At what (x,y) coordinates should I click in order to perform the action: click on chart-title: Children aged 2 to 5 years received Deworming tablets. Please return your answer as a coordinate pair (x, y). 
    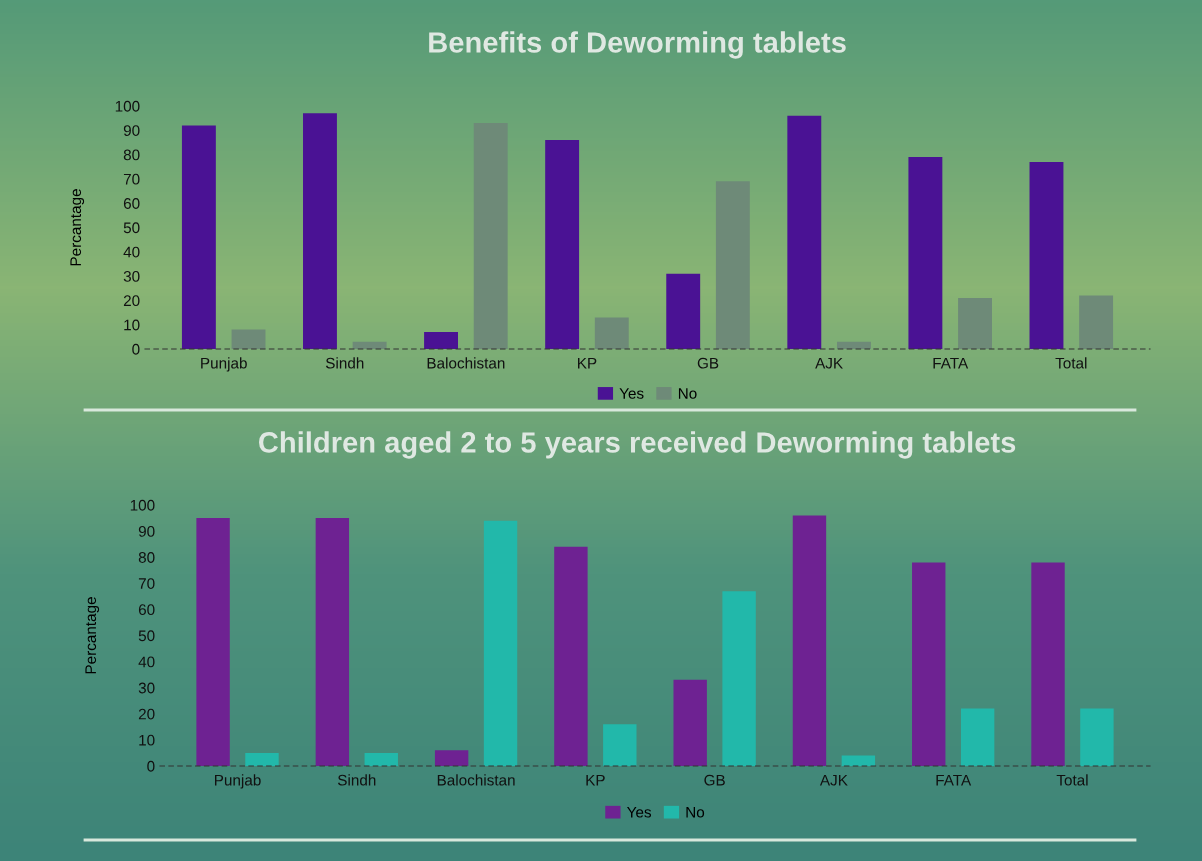
    Looking at the image, I should click on (637, 445).